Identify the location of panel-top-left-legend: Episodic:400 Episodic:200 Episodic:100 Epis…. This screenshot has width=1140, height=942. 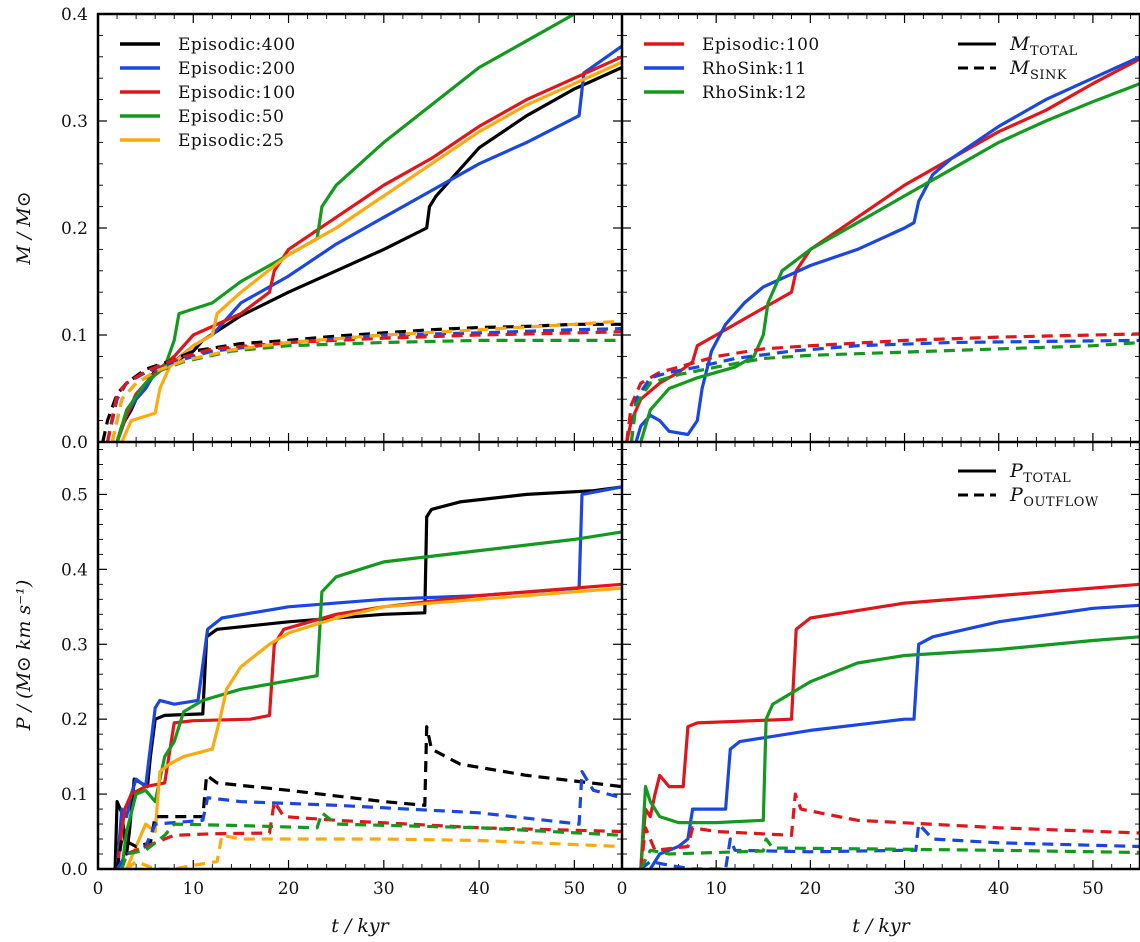
(208, 93).